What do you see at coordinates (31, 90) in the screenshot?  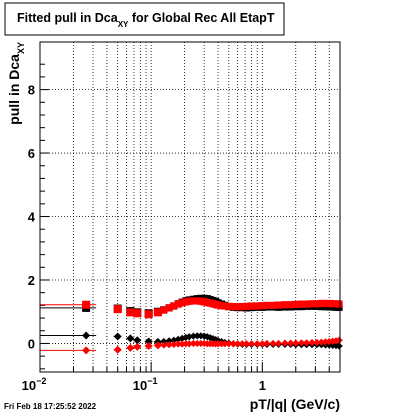 I see `y-tick-label: 8` at bounding box center [31, 90].